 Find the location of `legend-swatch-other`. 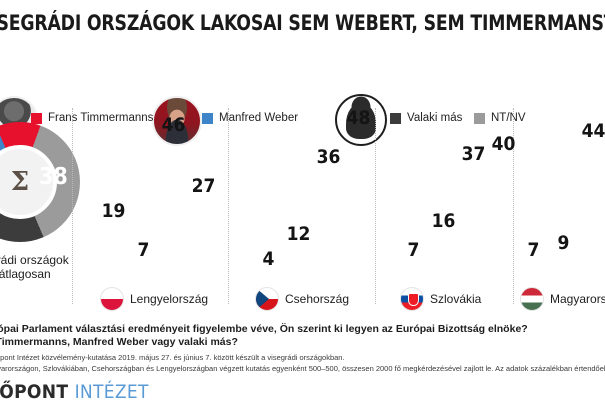

legend-swatch-other is located at coordinates (395, 119).